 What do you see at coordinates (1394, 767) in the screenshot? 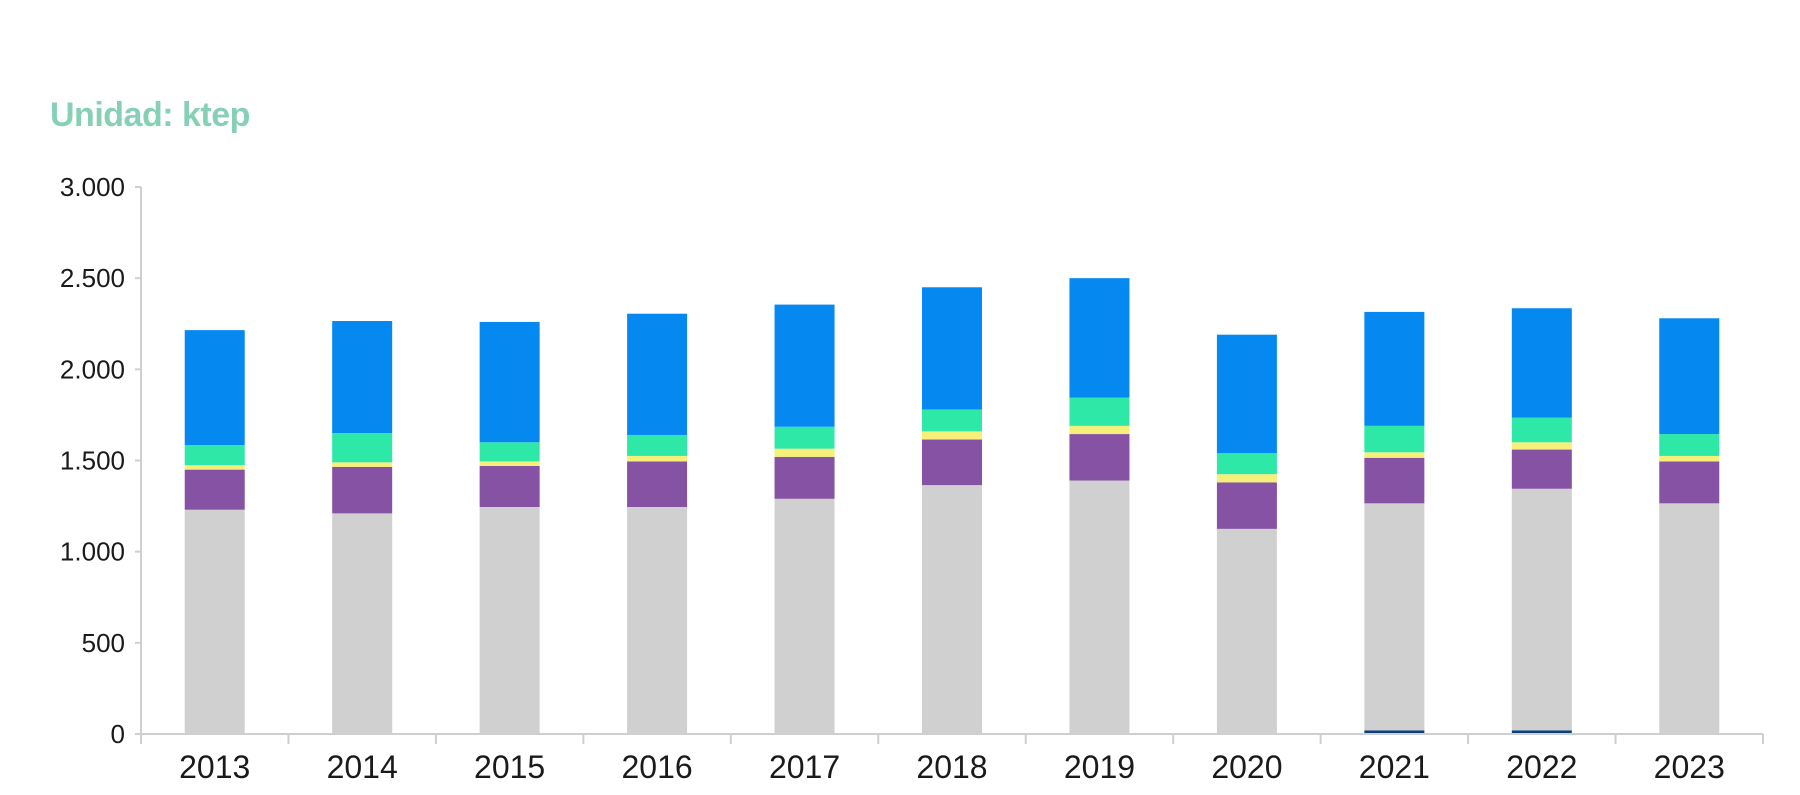
I see `x-tick-label: 2021` at bounding box center [1394, 767].